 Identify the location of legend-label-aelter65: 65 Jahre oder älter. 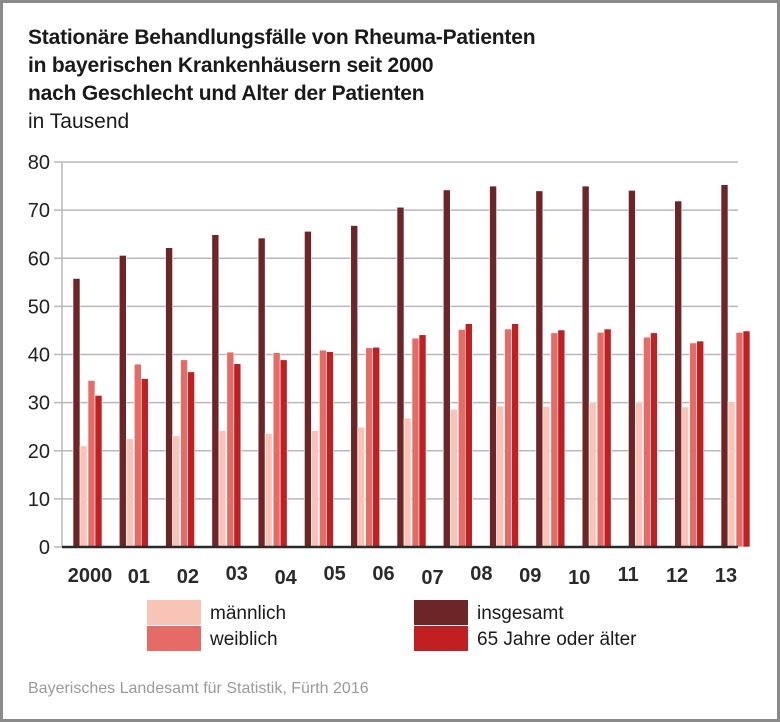
(557, 639).